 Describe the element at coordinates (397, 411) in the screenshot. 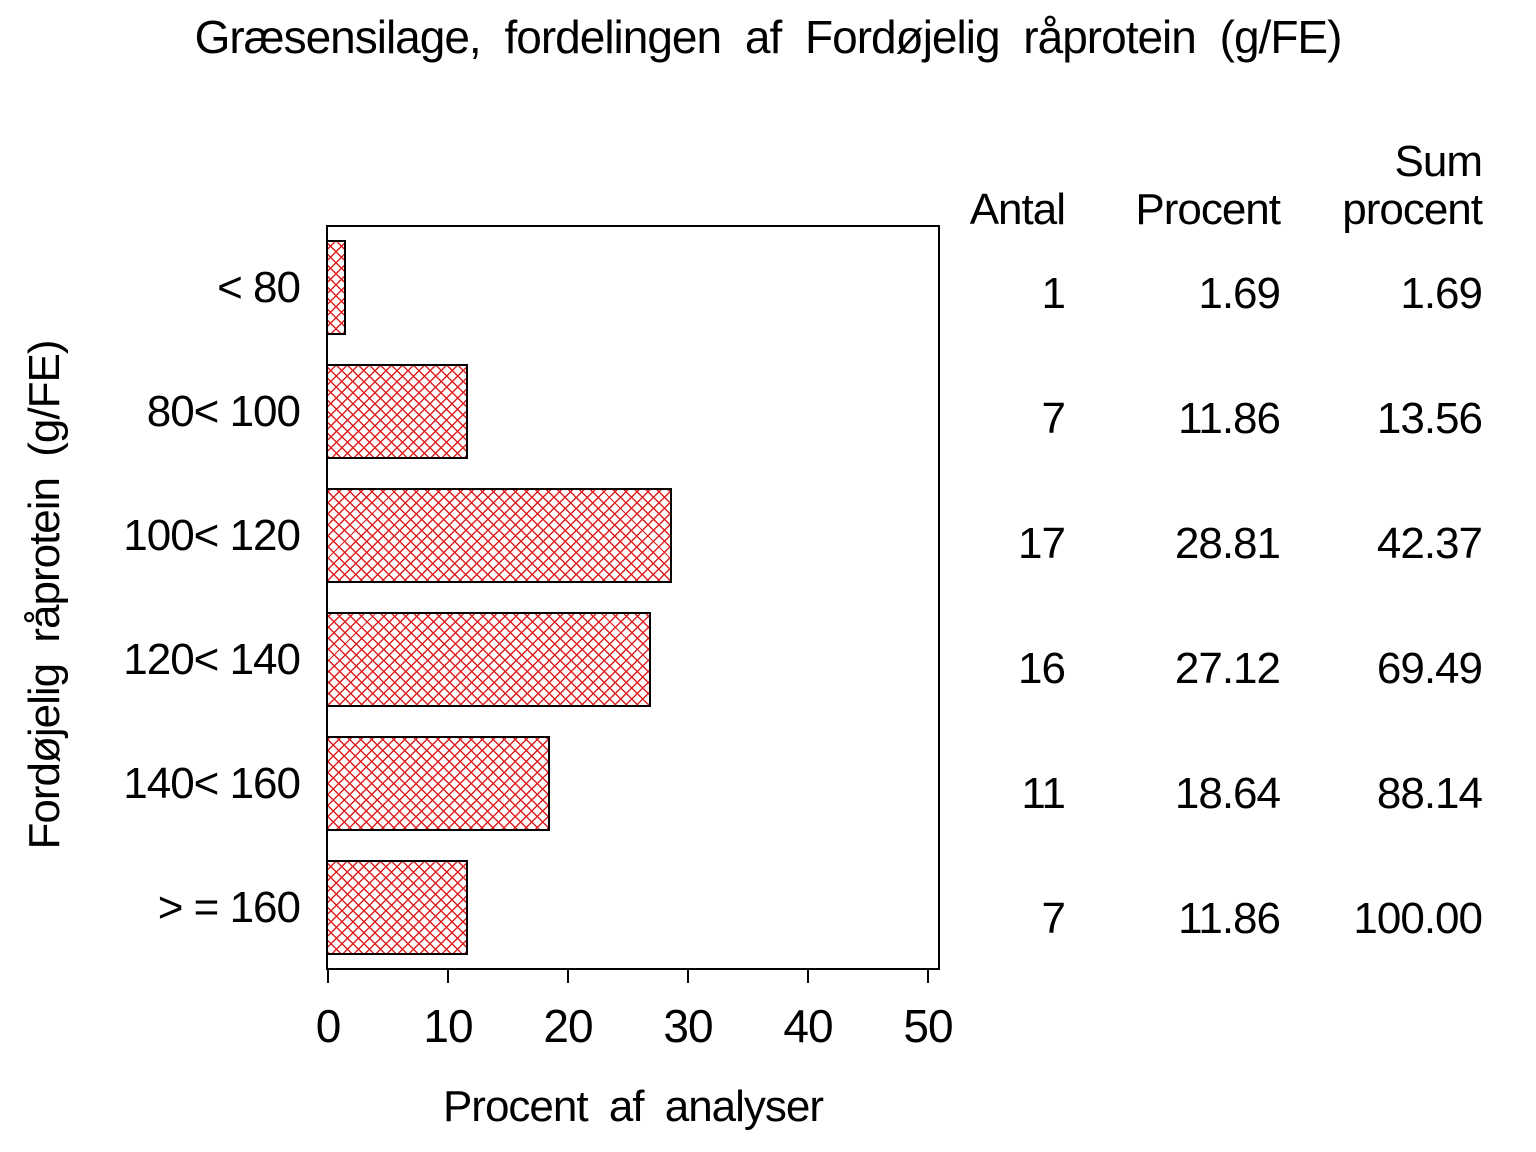

I see `bar-80< 100` at that location.